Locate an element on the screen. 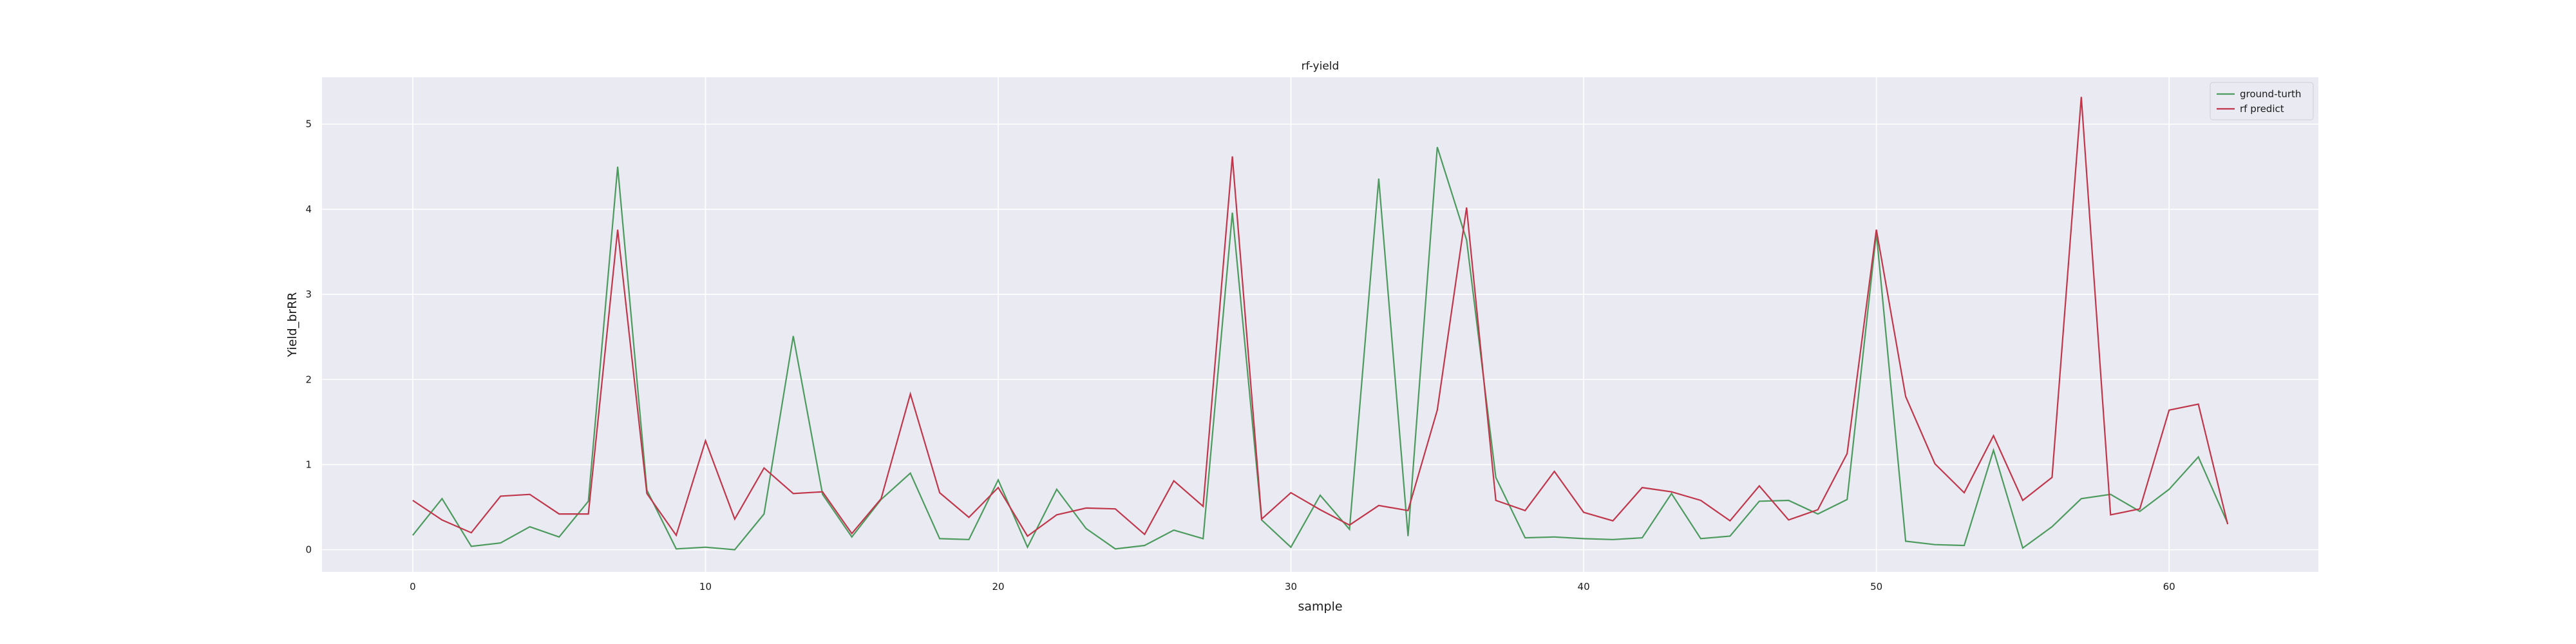 Image resolution: width=2576 pixels, height=644 pixels. y-tick-label: 0 is located at coordinates (309, 550).